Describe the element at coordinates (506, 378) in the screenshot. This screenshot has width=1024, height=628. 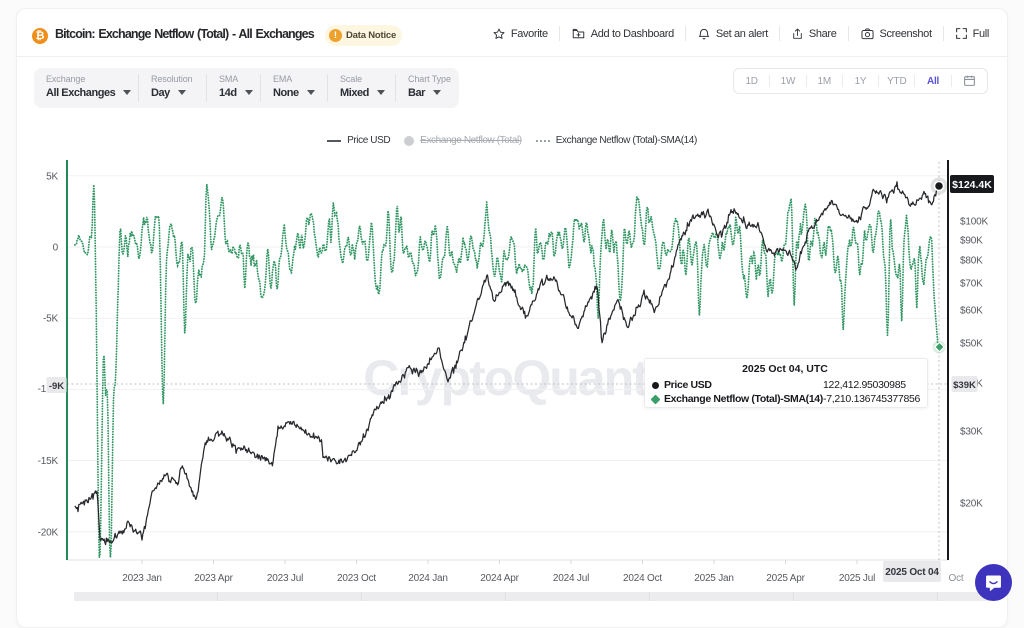
I see `svg-text: CryptoQuant` at that location.